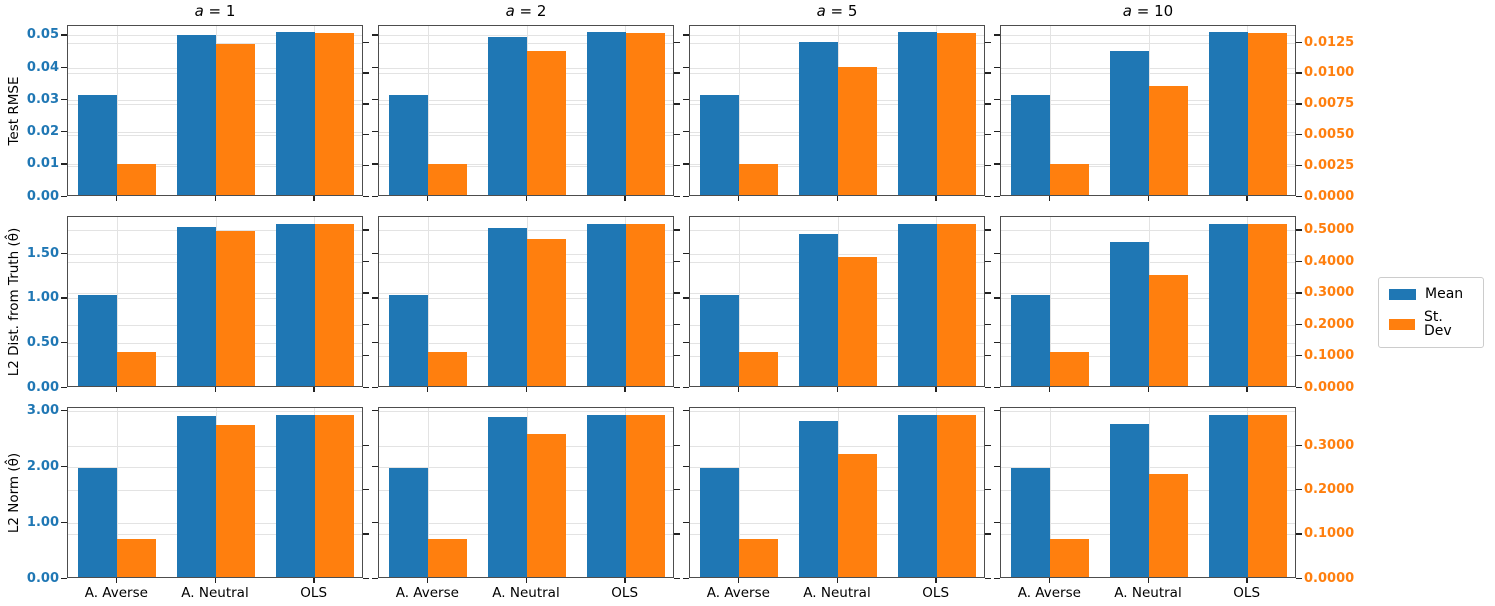 This screenshot has width=1495, height=606. Describe the element at coordinates (1329, 42) in the screenshot. I see `right-tick-label: 0.0125` at that location.